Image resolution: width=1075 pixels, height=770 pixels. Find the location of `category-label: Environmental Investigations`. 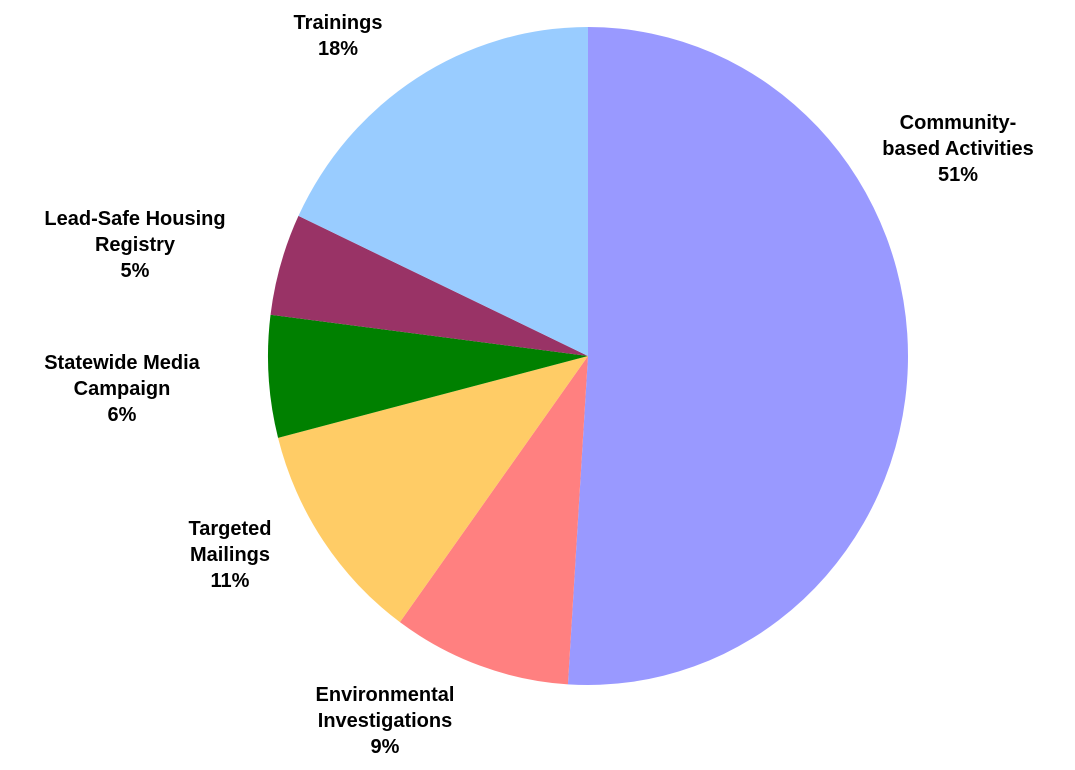

category-label: Environmental Investigations is located at coordinates (385, 708).